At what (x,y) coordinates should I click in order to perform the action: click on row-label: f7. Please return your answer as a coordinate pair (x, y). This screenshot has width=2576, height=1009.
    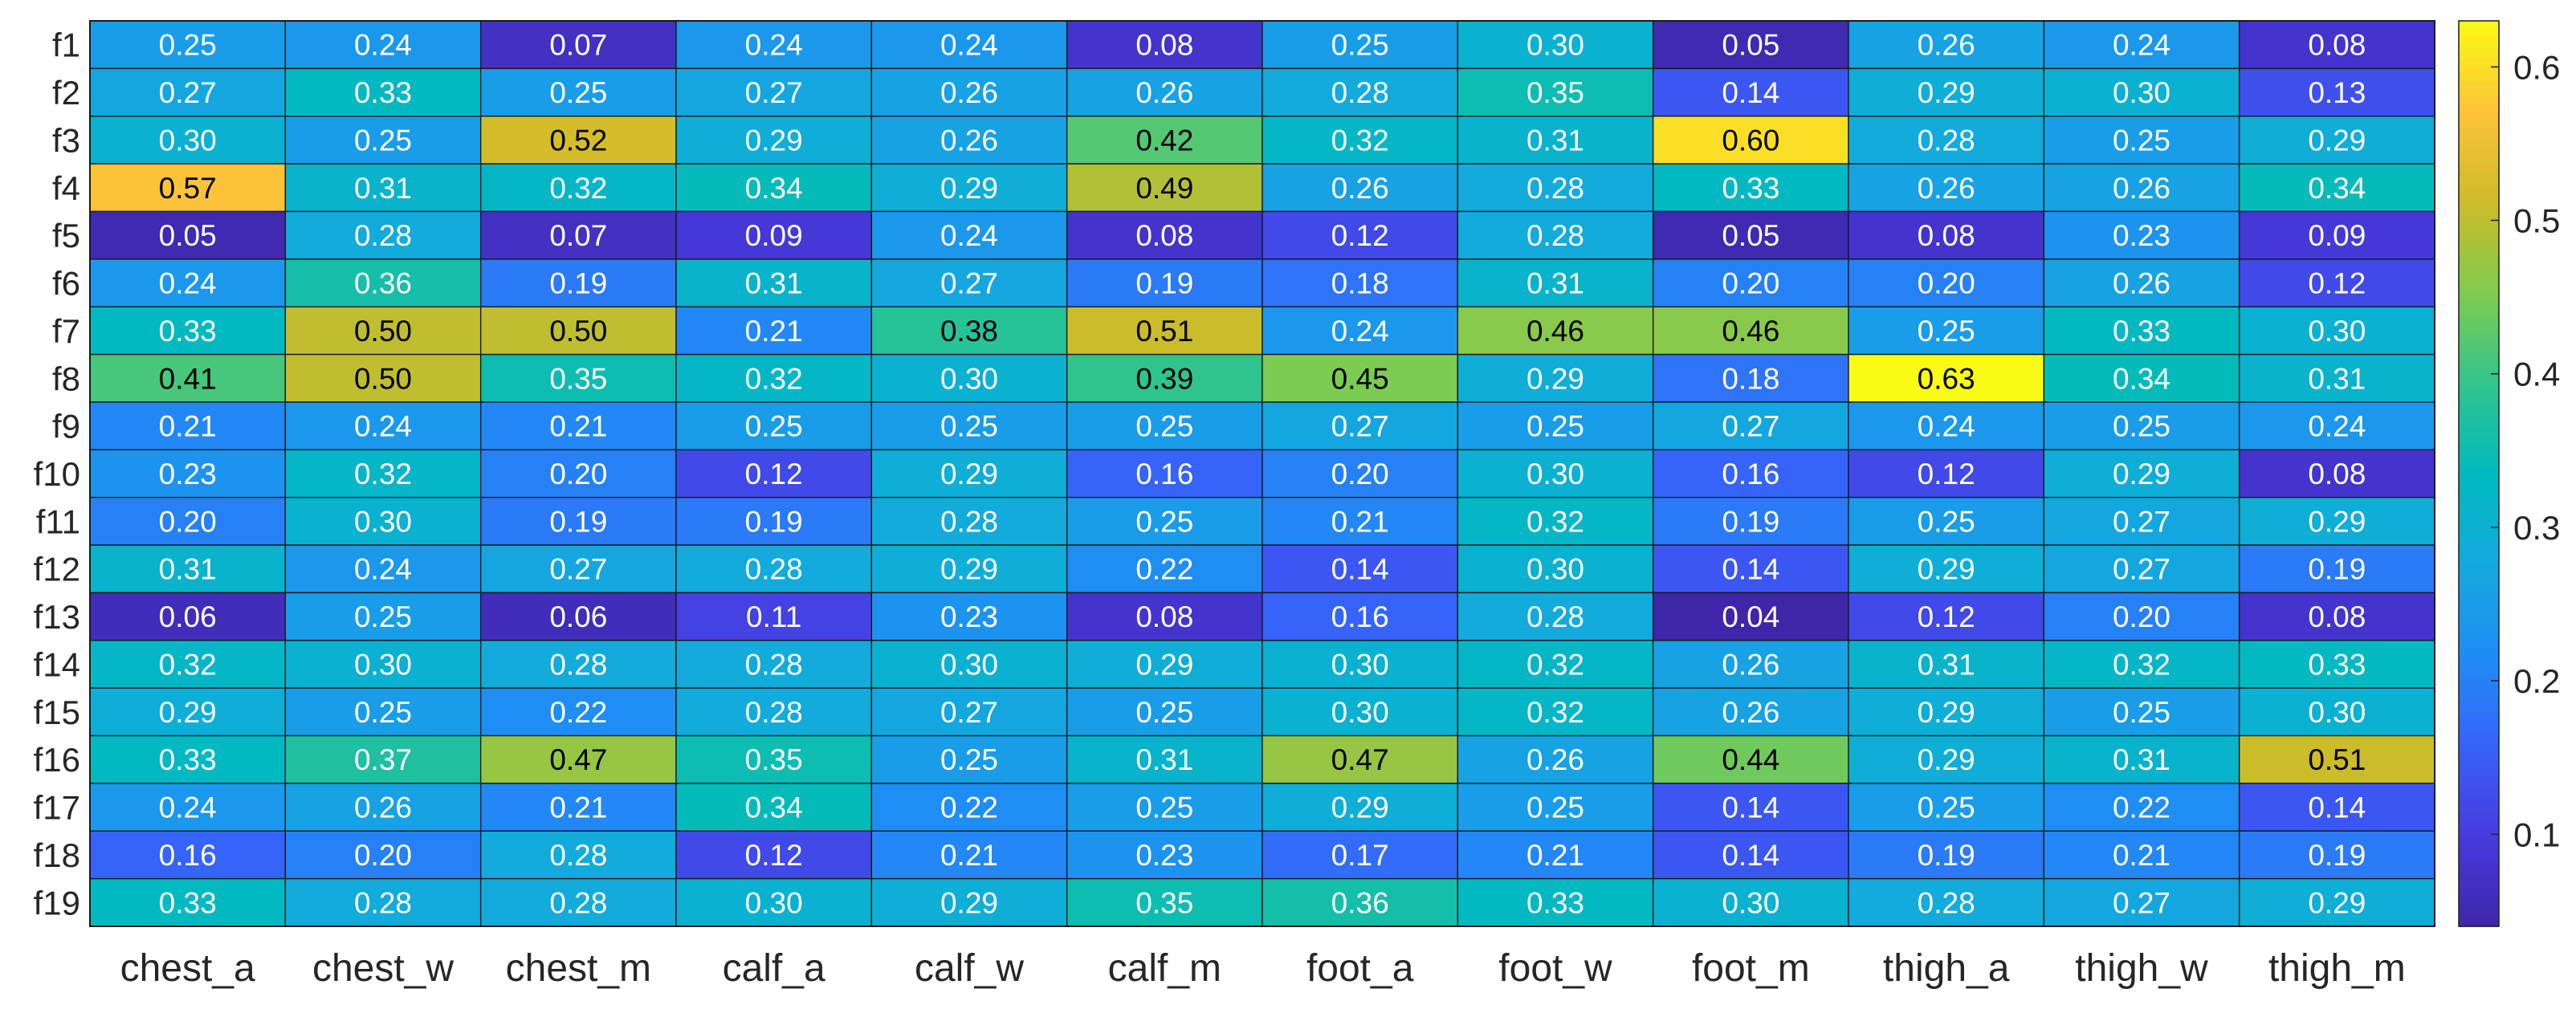
    Looking at the image, I should click on (66, 331).